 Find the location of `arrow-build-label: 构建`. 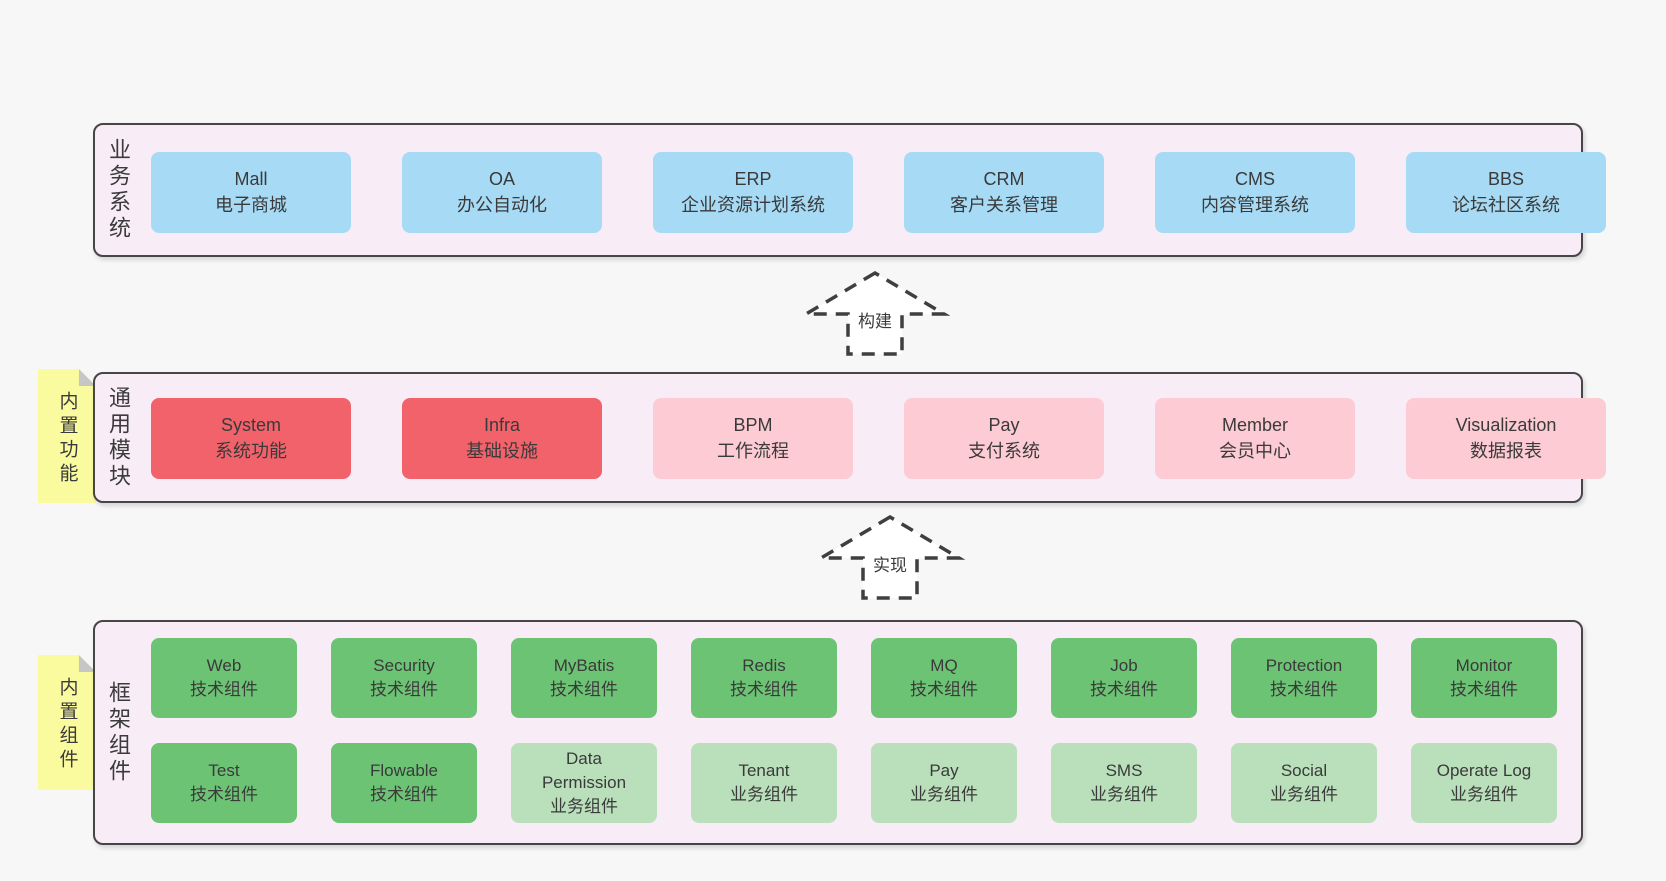

arrow-build-label: 构建 is located at coordinates (875, 319).